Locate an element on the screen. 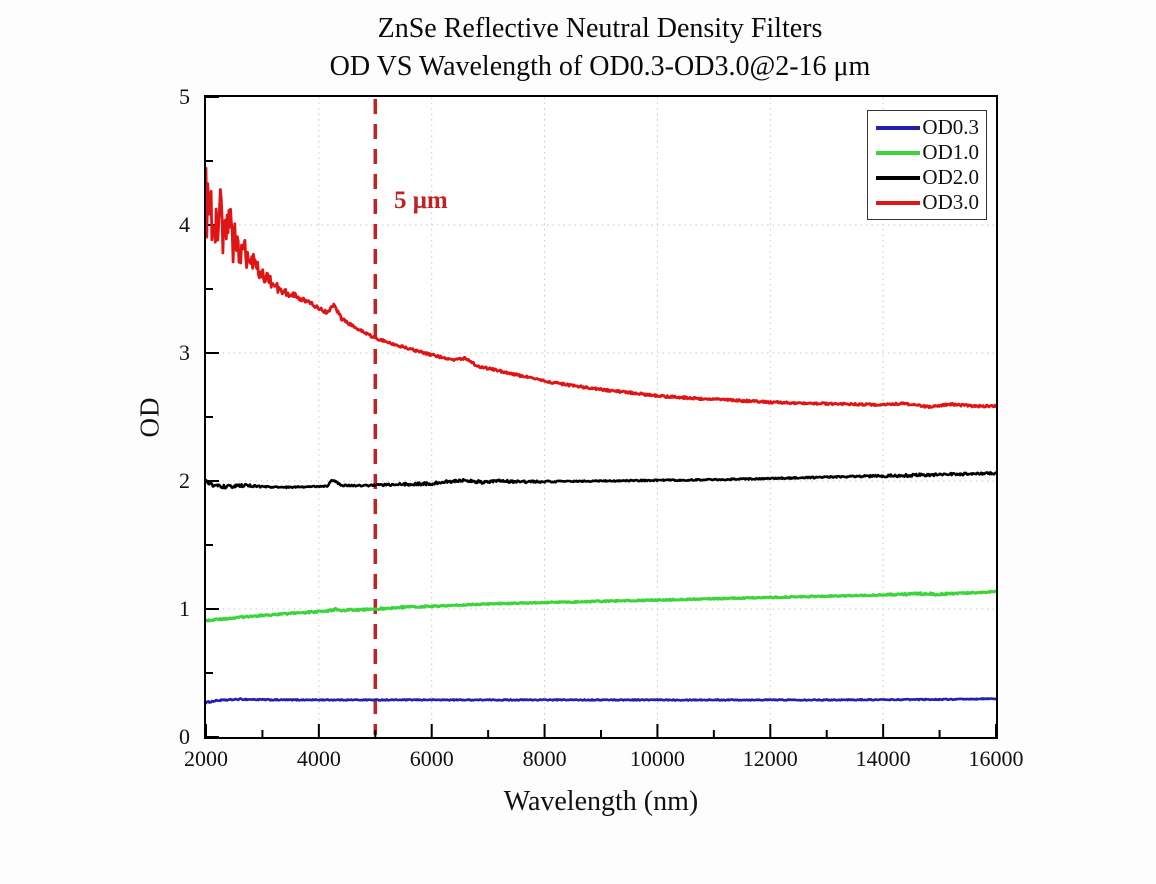 This screenshot has height=884, width=1156. x-tick-label-4000: 4000 is located at coordinates (318, 758).